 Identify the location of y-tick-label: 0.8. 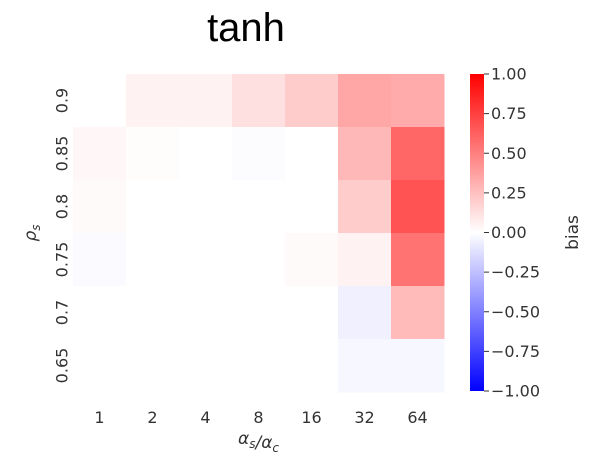
(62, 206).